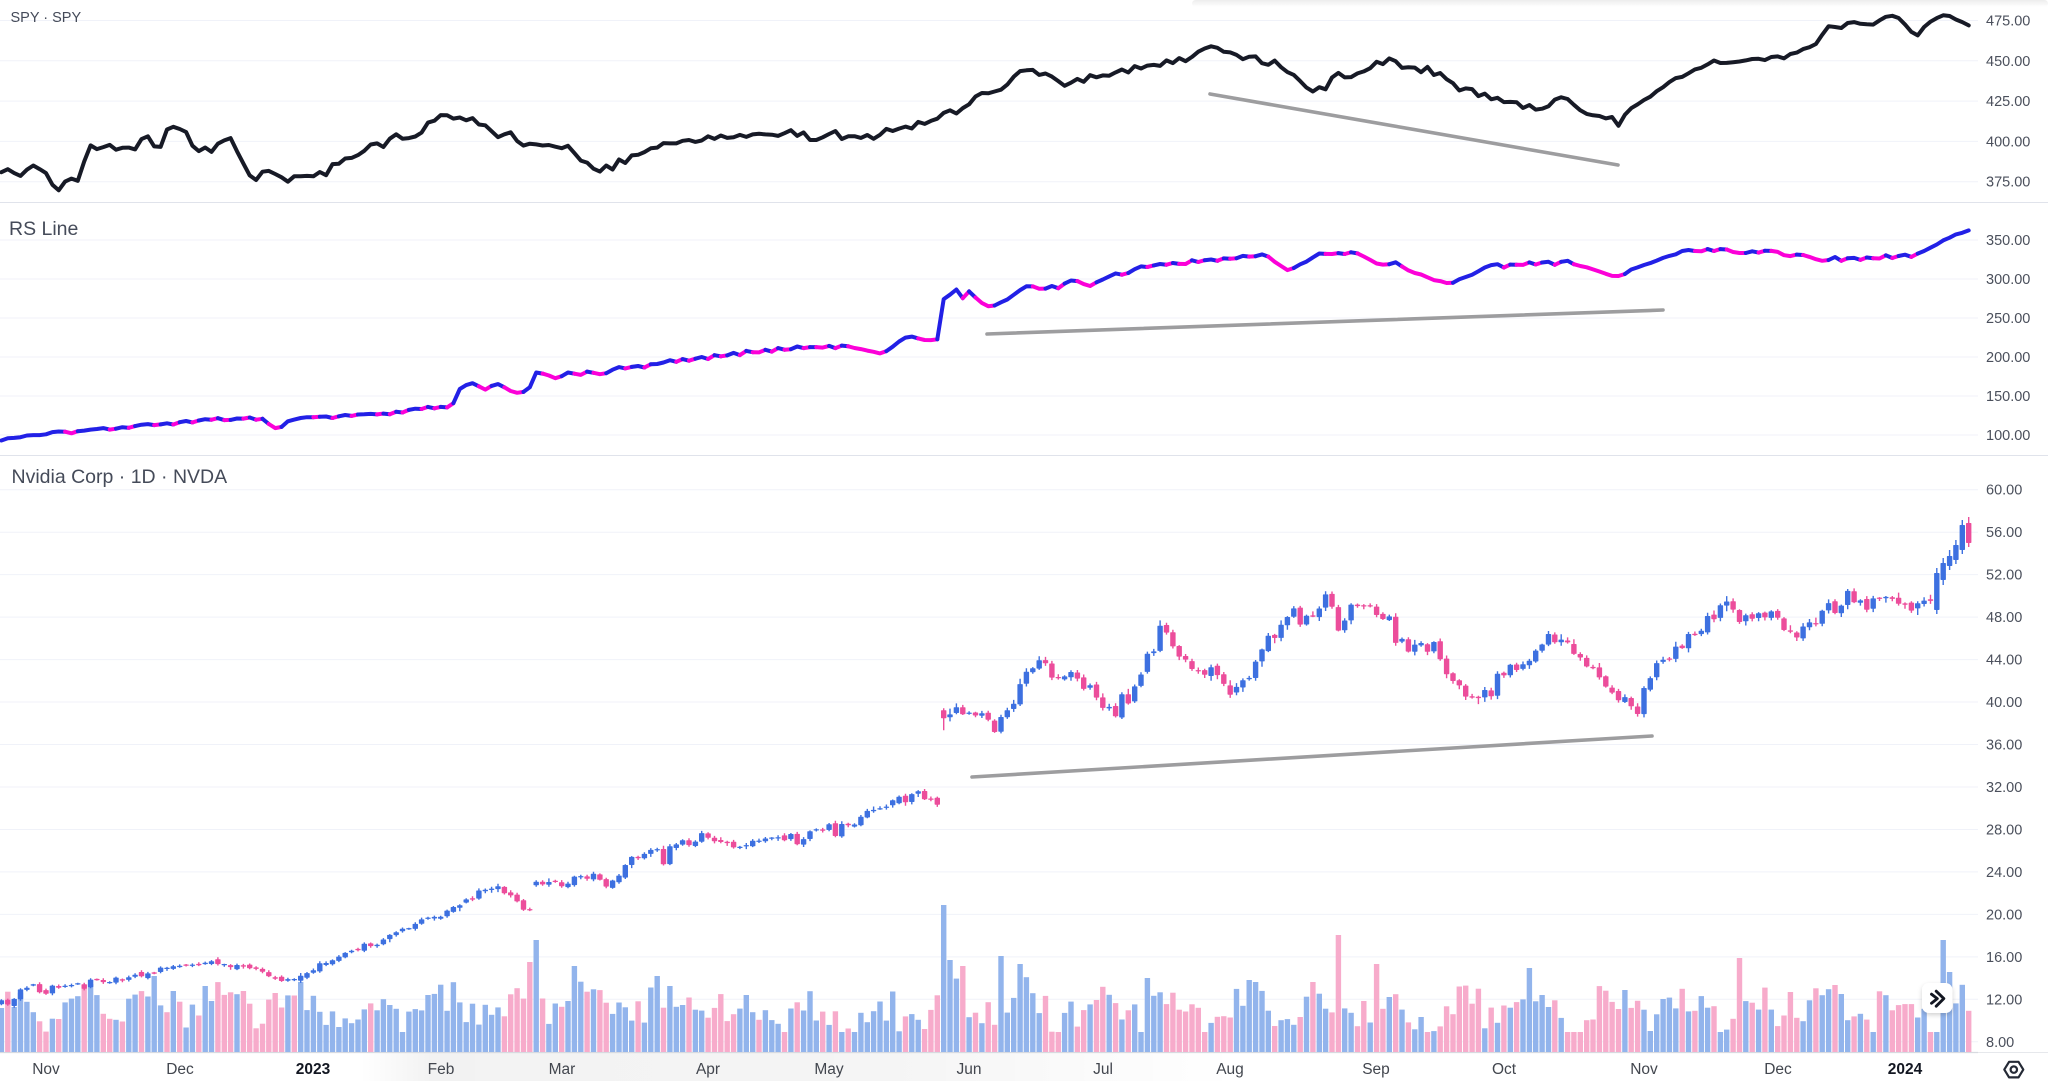 The height and width of the screenshot is (1081, 2048). I want to click on svg-text: Oct, so click(1504, 1069).